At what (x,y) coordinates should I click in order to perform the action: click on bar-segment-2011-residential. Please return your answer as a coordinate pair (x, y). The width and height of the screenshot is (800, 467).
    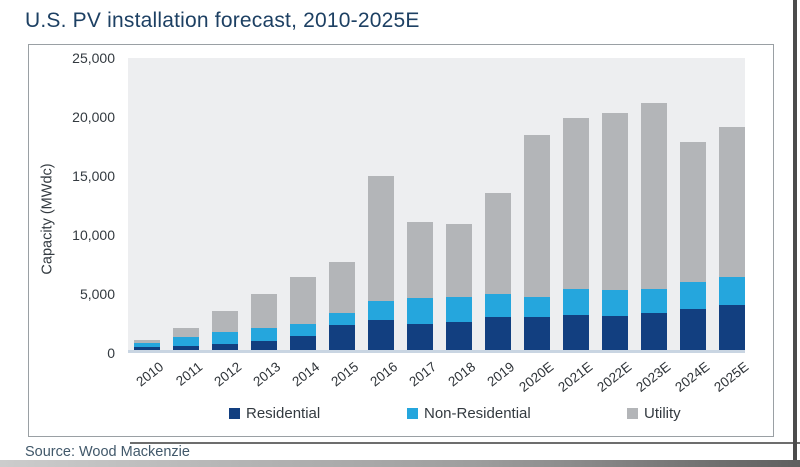
    Looking at the image, I should click on (186, 348).